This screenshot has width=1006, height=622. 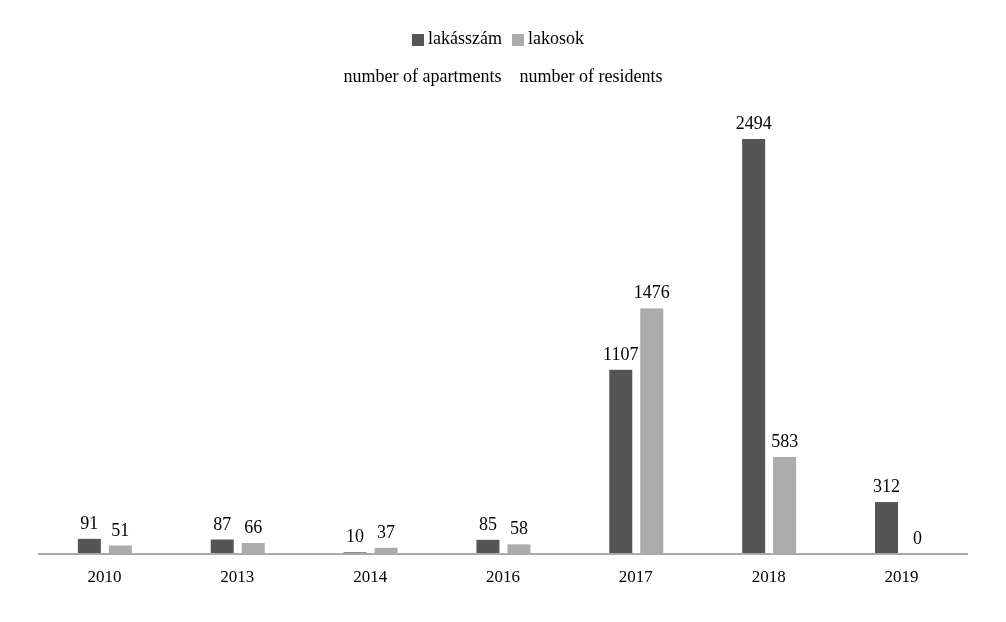 What do you see at coordinates (621, 353) in the screenshot?
I see `data-label: 1107` at bounding box center [621, 353].